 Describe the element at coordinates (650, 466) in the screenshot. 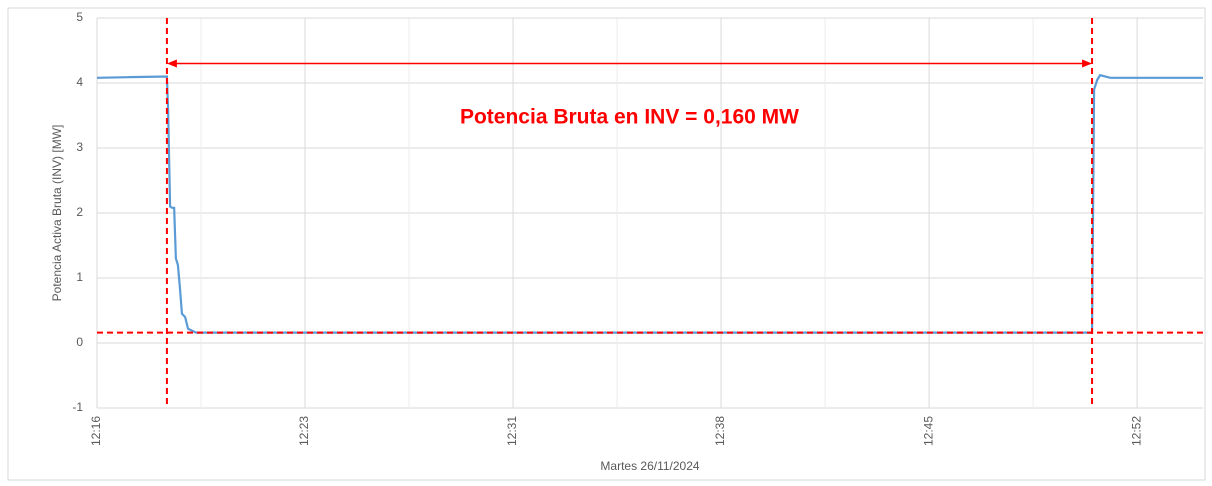

I see `x-axis-label: Martes 26/11/2024` at that location.